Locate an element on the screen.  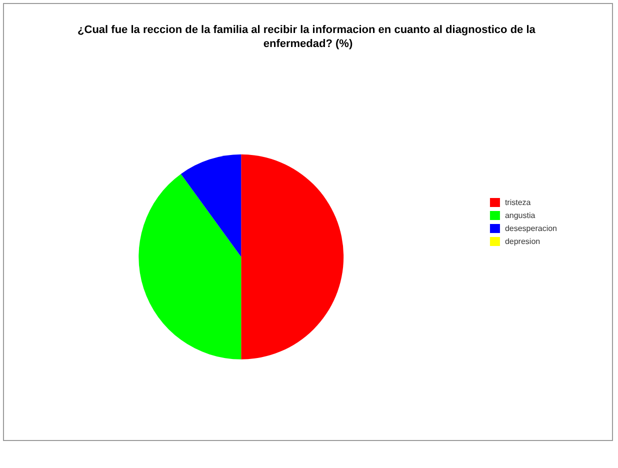
legend-label: angustia is located at coordinates (520, 215).